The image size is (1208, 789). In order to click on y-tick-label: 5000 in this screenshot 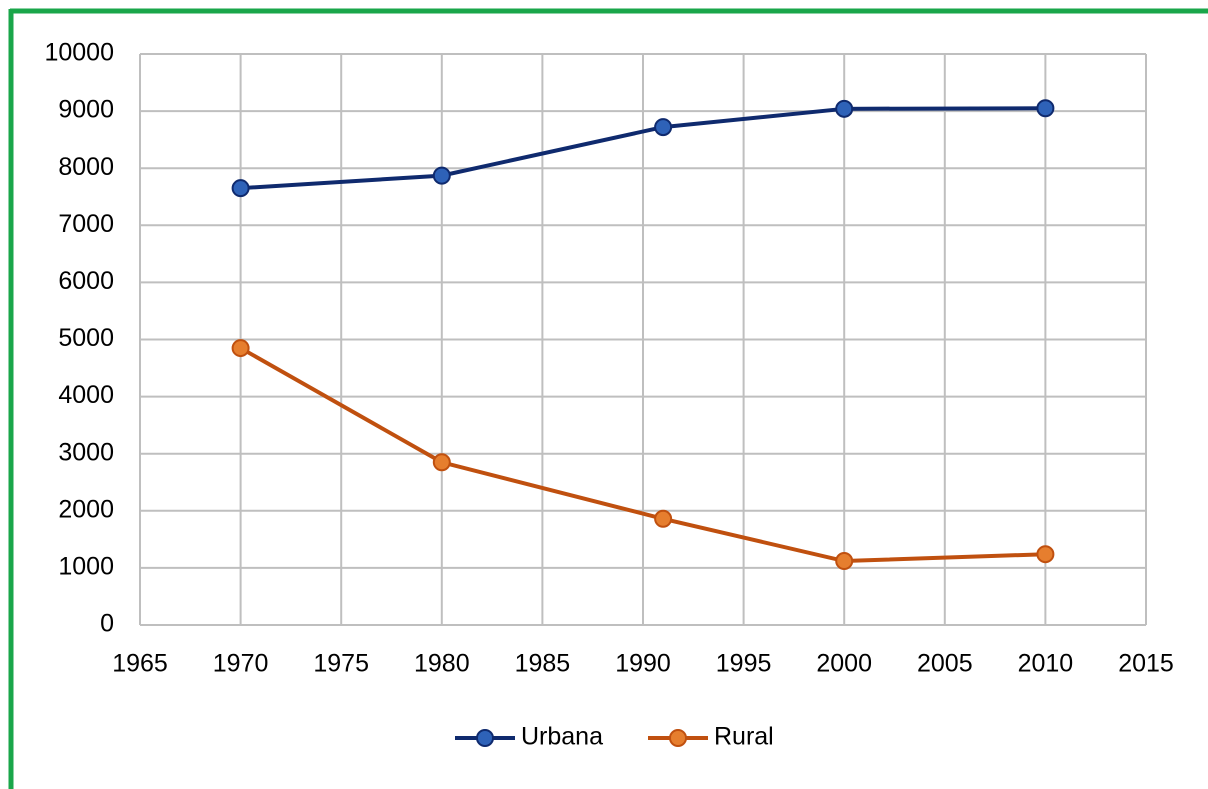, I will do `click(86, 338)`.